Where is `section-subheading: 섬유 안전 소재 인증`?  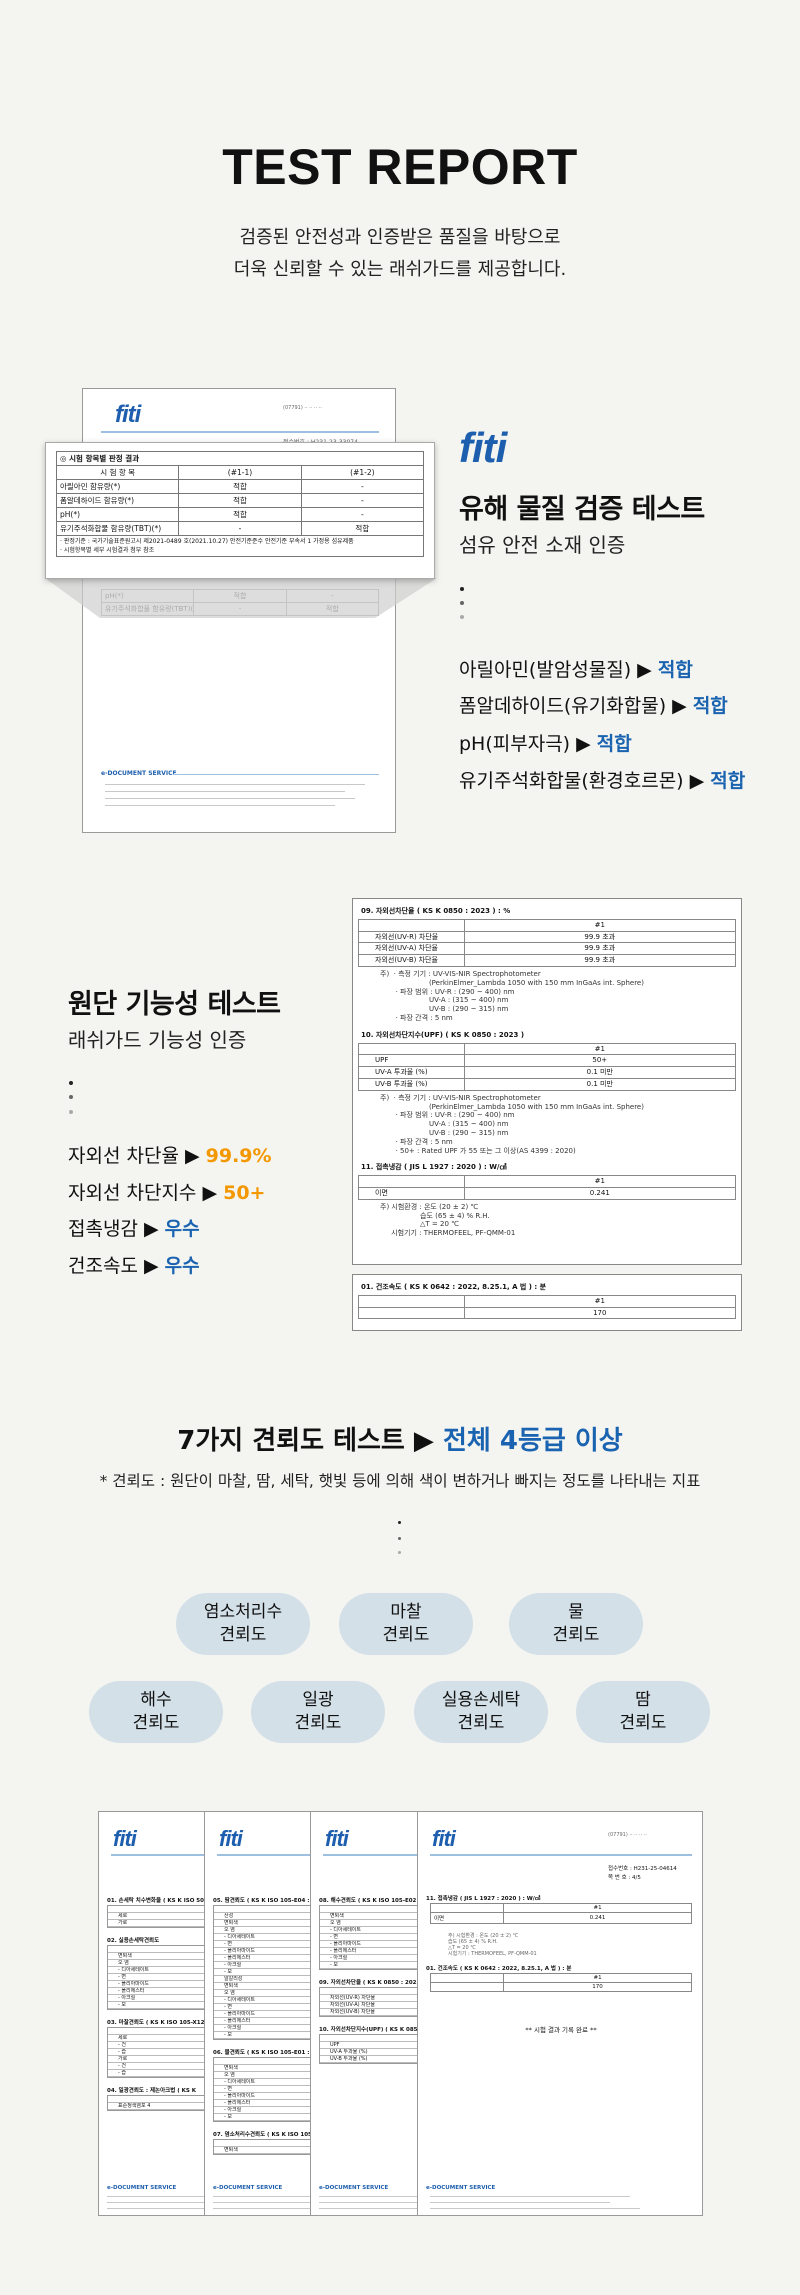 section-subheading: 섬유 안전 소재 인증 is located at coordinates (542, 545).